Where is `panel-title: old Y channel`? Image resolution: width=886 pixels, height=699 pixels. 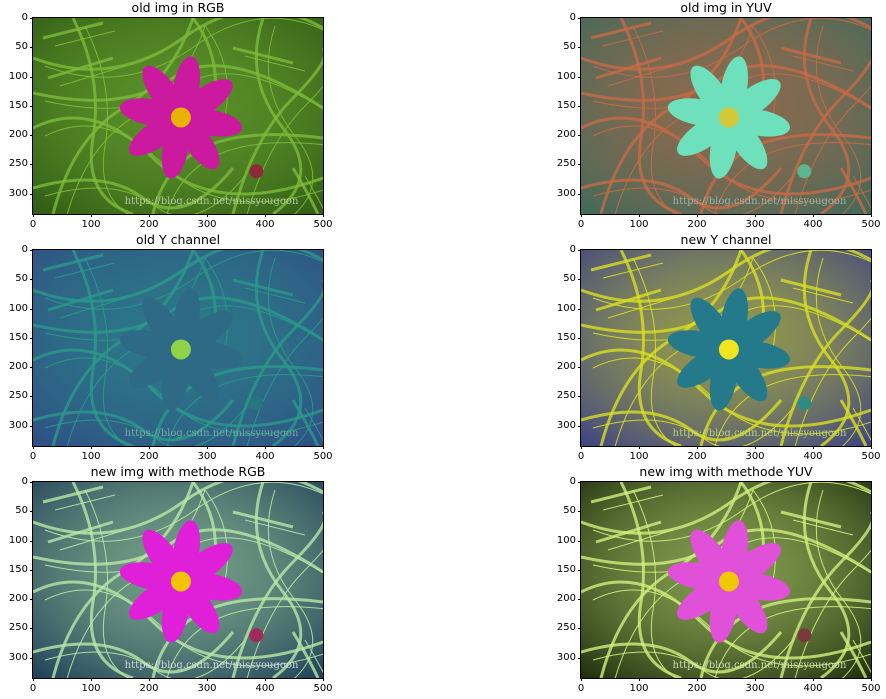 panel-title: old Y channel is located at coordinates (178, 239).